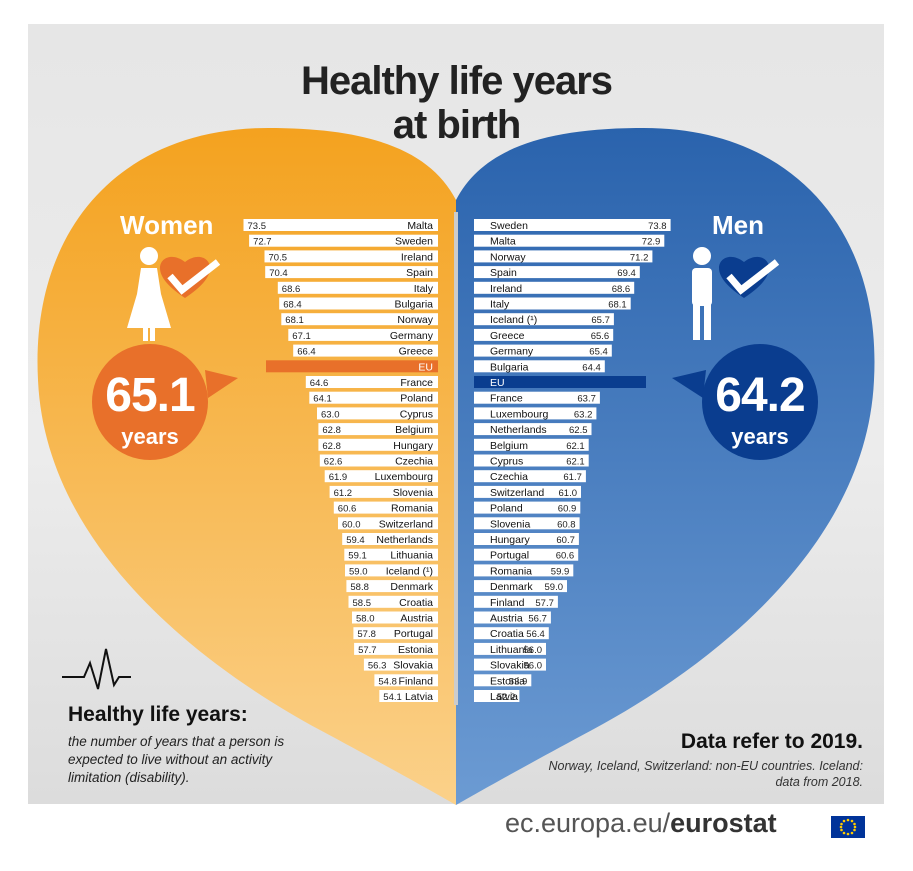 The image size is (913, 871). Describe the element at coordinates (507, 336) in the screenshot. I see `country-label: Greece` at that location.